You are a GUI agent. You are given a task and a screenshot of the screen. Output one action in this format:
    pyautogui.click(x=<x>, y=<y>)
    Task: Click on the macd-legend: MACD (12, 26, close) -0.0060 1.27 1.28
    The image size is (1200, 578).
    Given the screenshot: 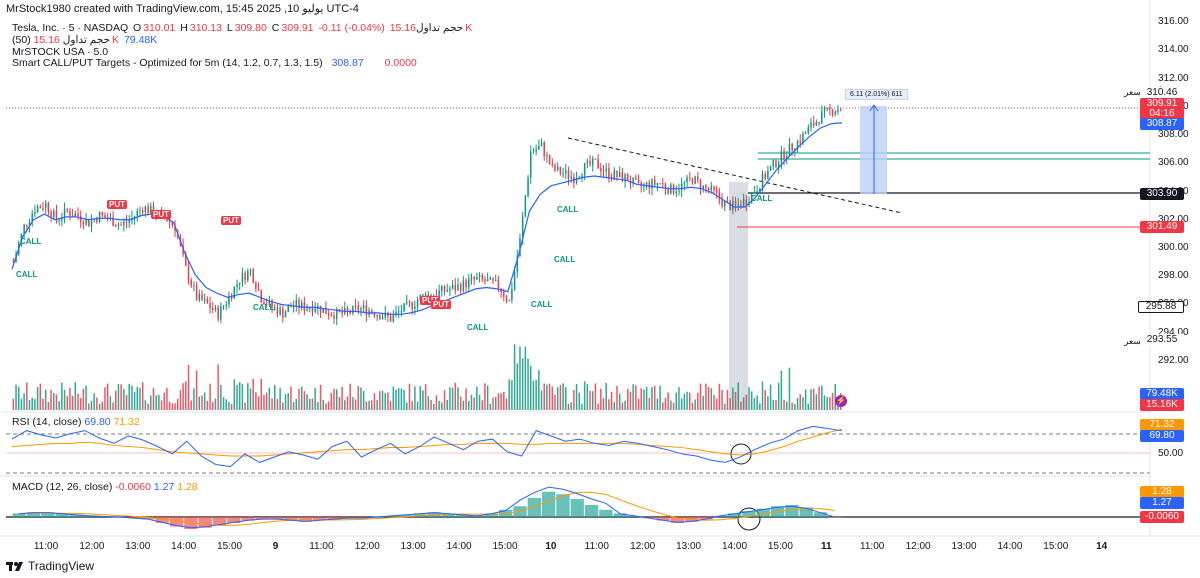 What is the action you would take?
    pyautogui.click(x=105, y=487)
    